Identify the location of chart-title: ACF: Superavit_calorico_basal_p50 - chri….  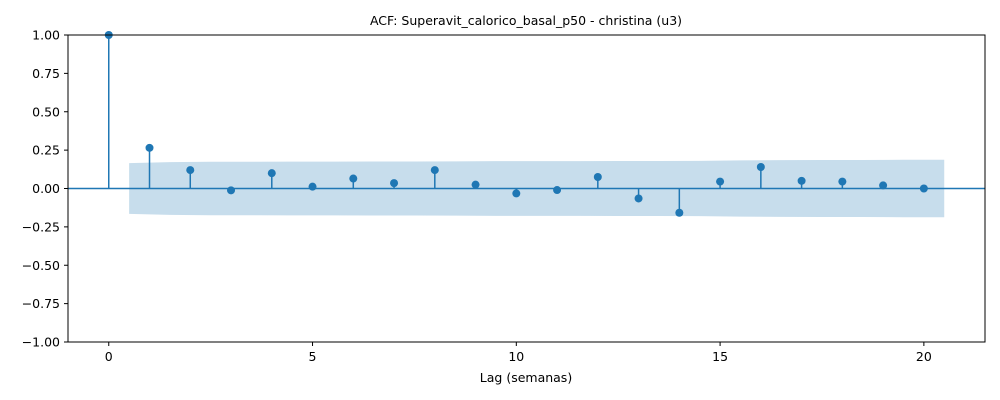
(526, 20).